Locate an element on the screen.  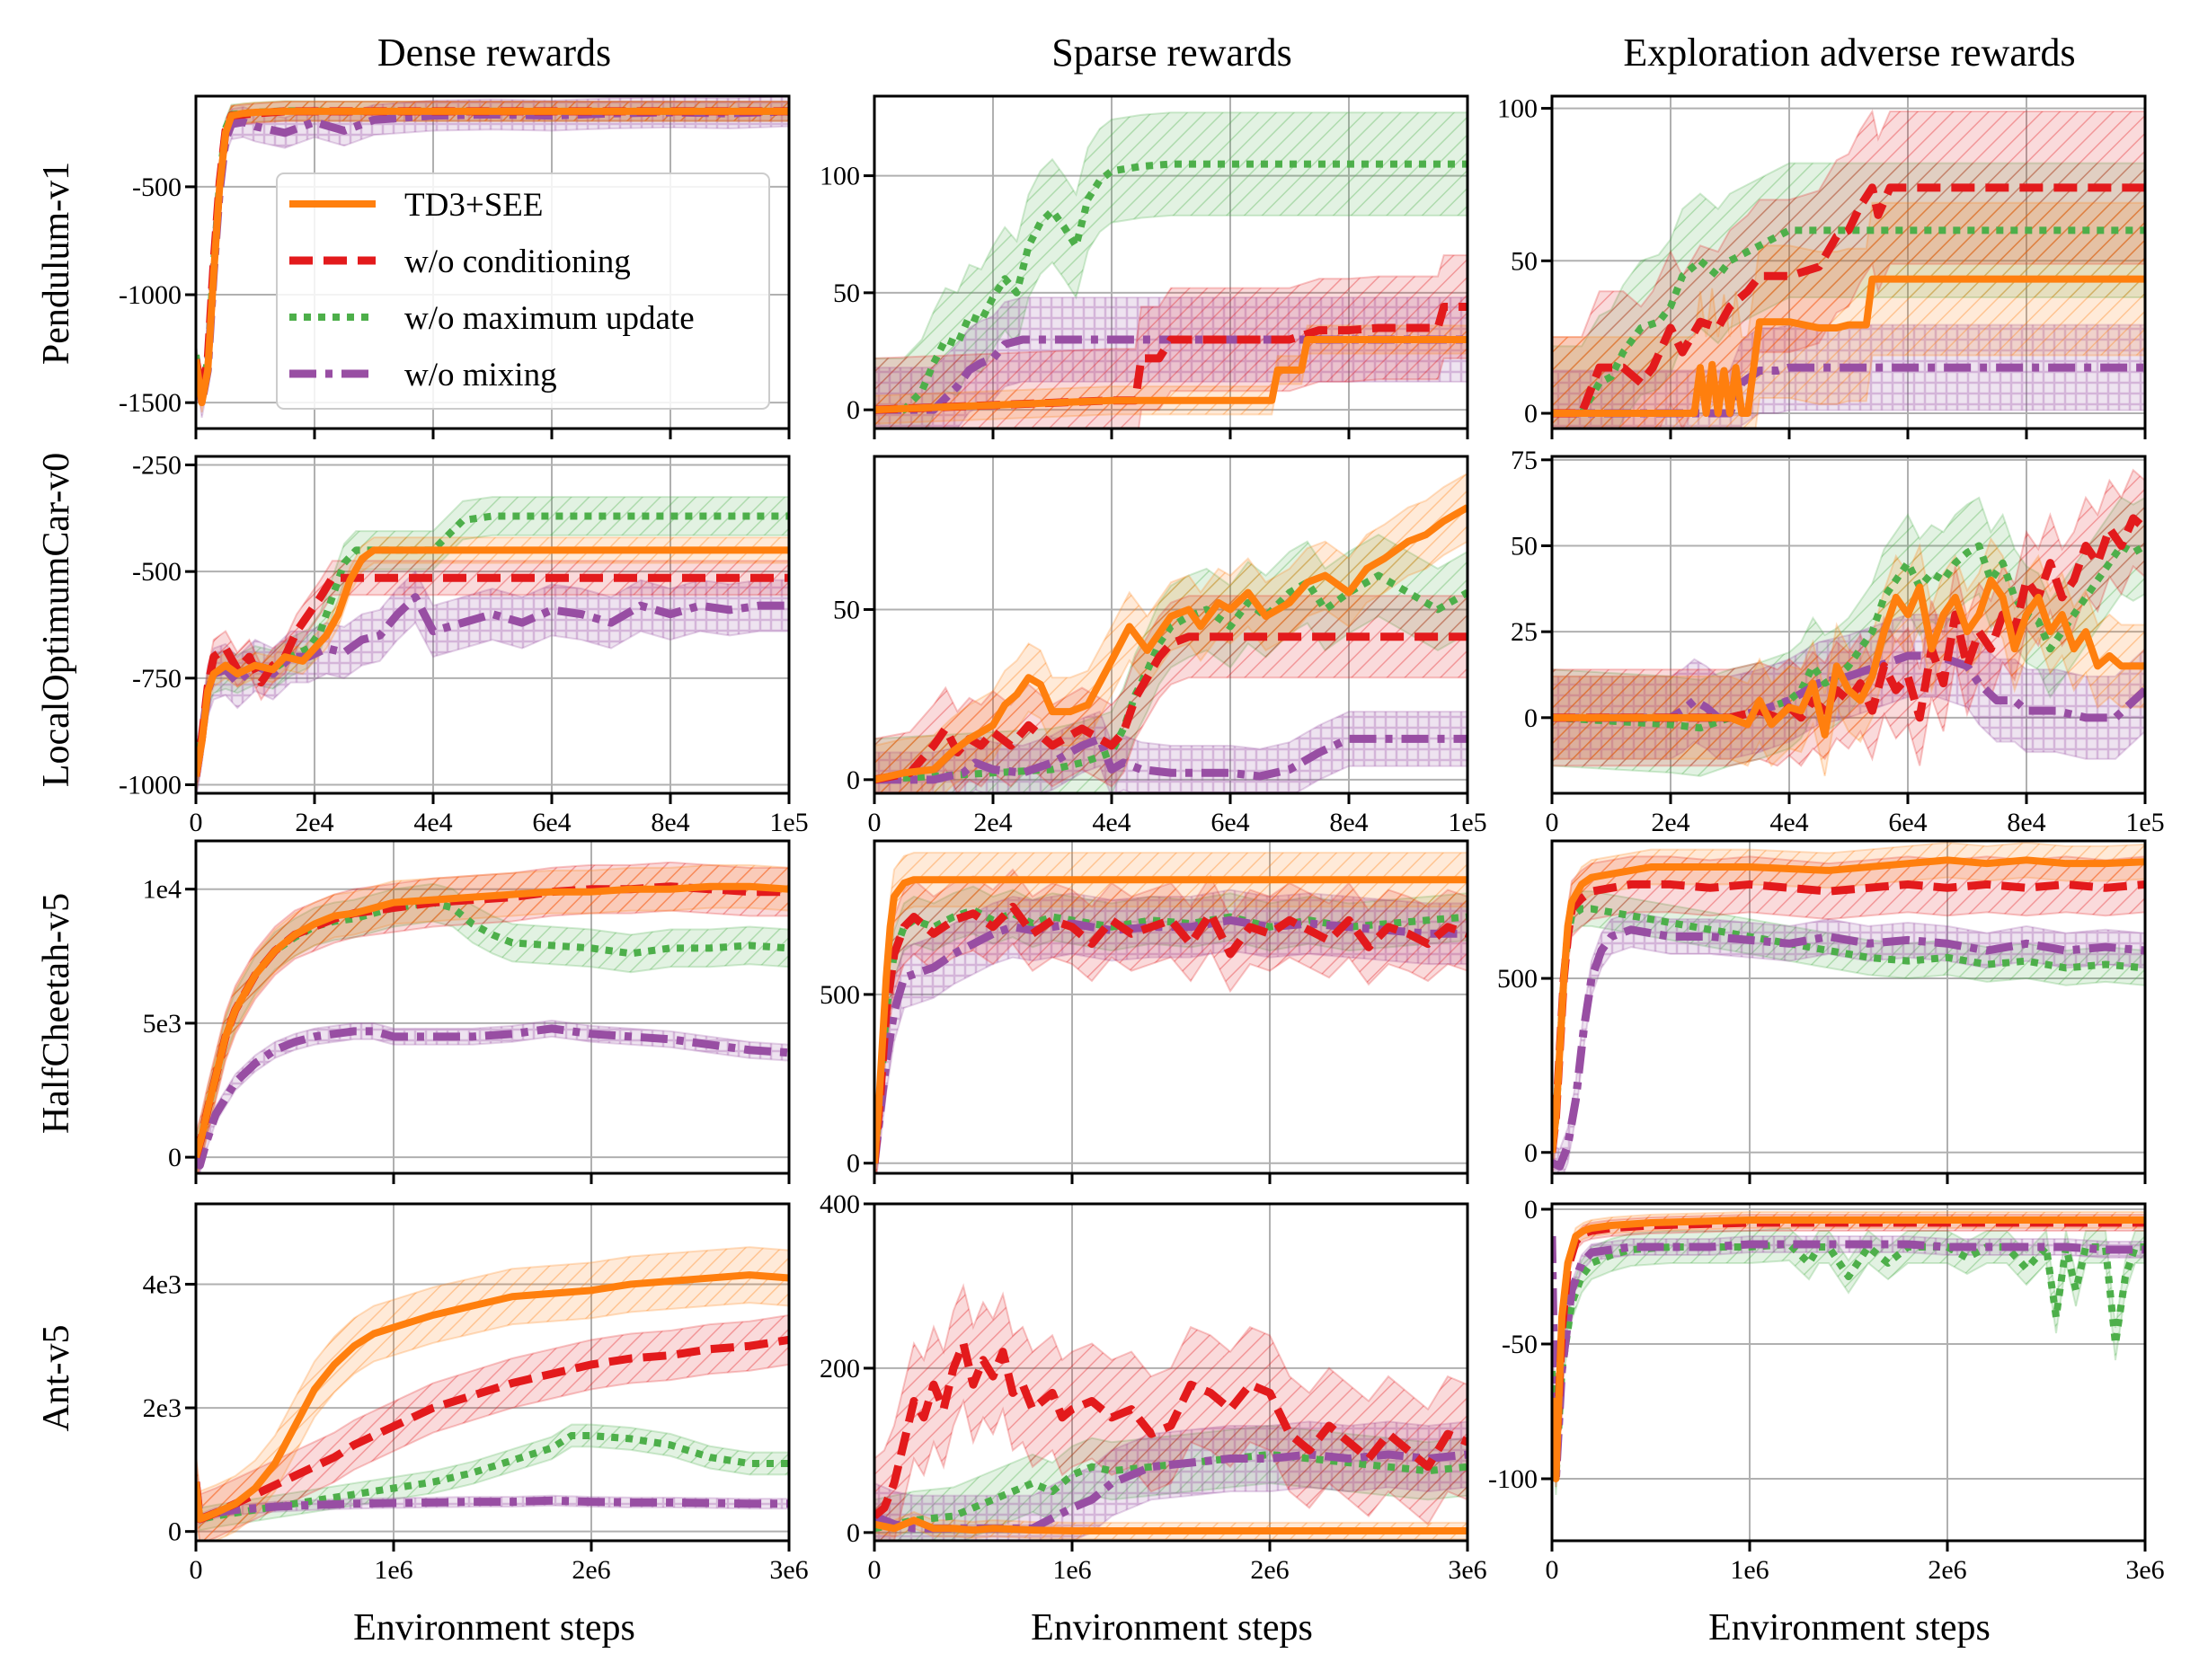
panel-ant-v5-sparse-rewards: 0 200 400 0 1e6 2e6 3e6 is located at coordinates (1153, 1387).